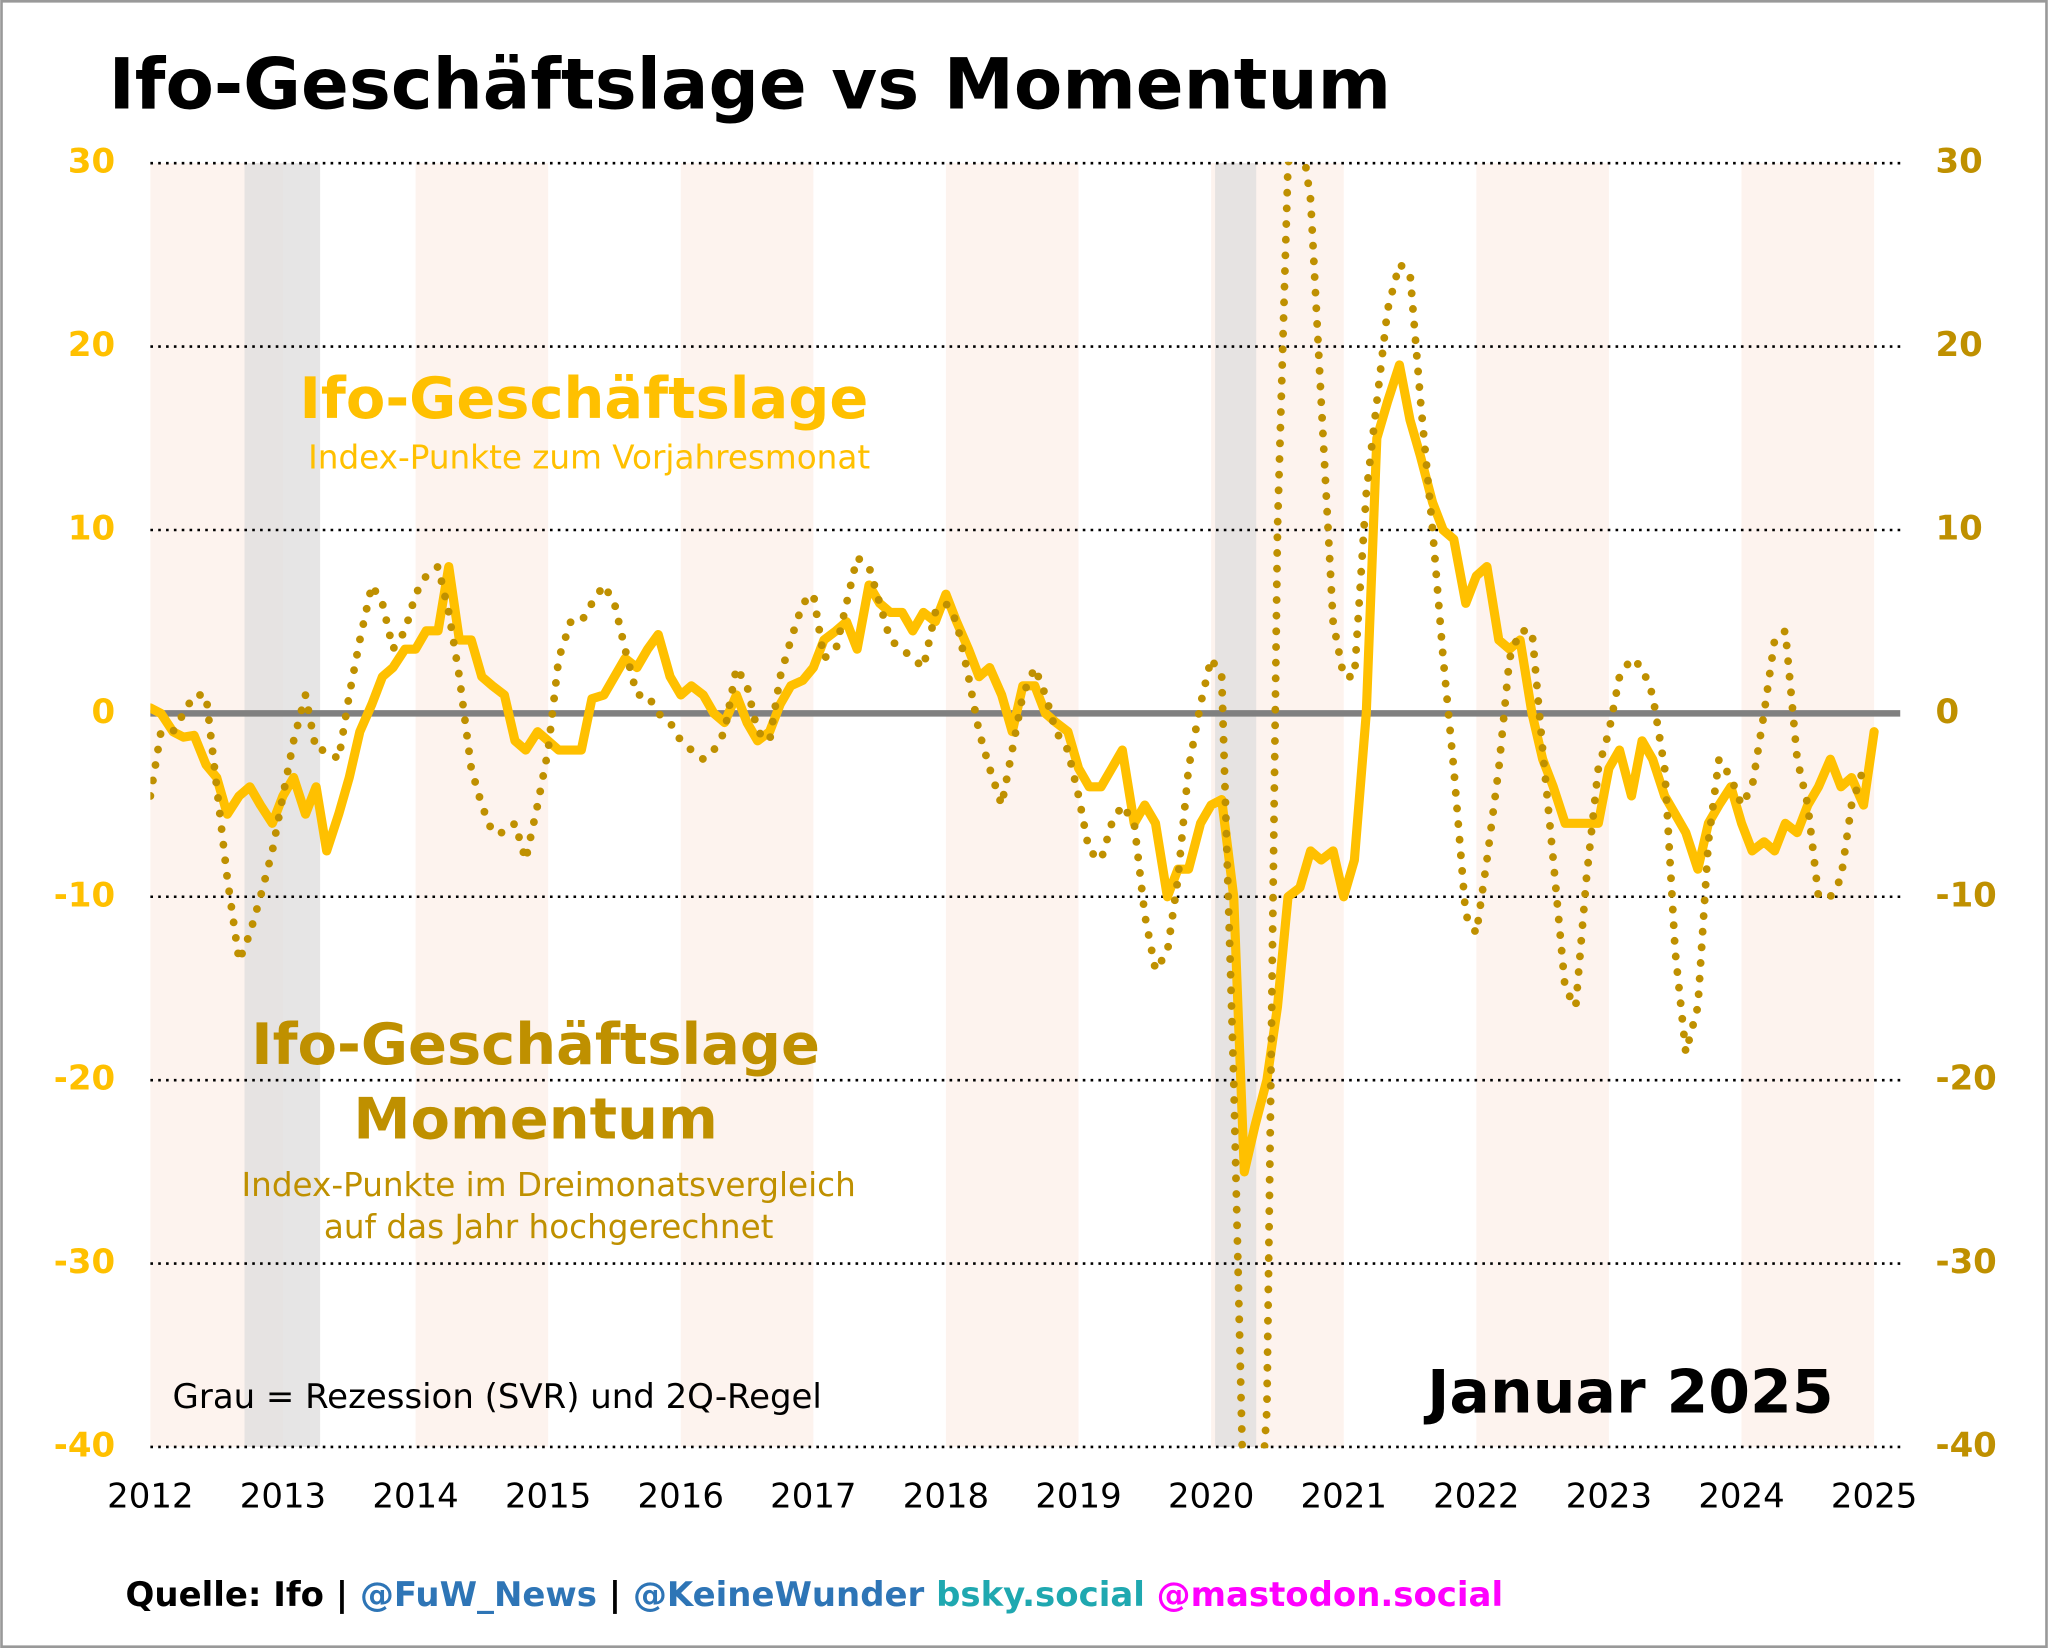  Describe the element at coordinates (589, 458) in the screenshot. I see `series-description: Index-Punkte zum Vorjahresmonat` at that location.